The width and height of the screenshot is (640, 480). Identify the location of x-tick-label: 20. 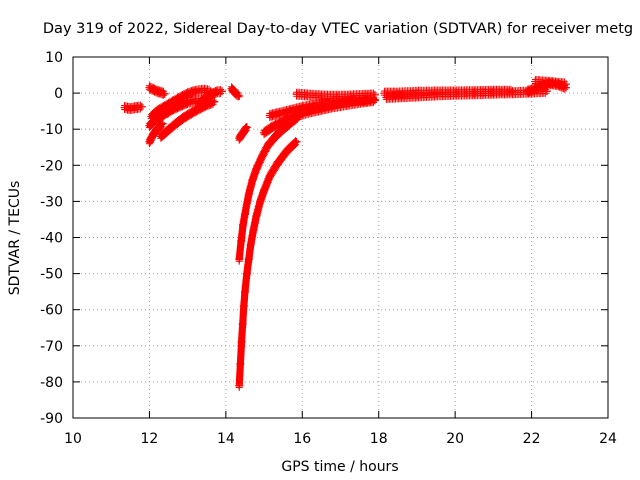
(455, 439).